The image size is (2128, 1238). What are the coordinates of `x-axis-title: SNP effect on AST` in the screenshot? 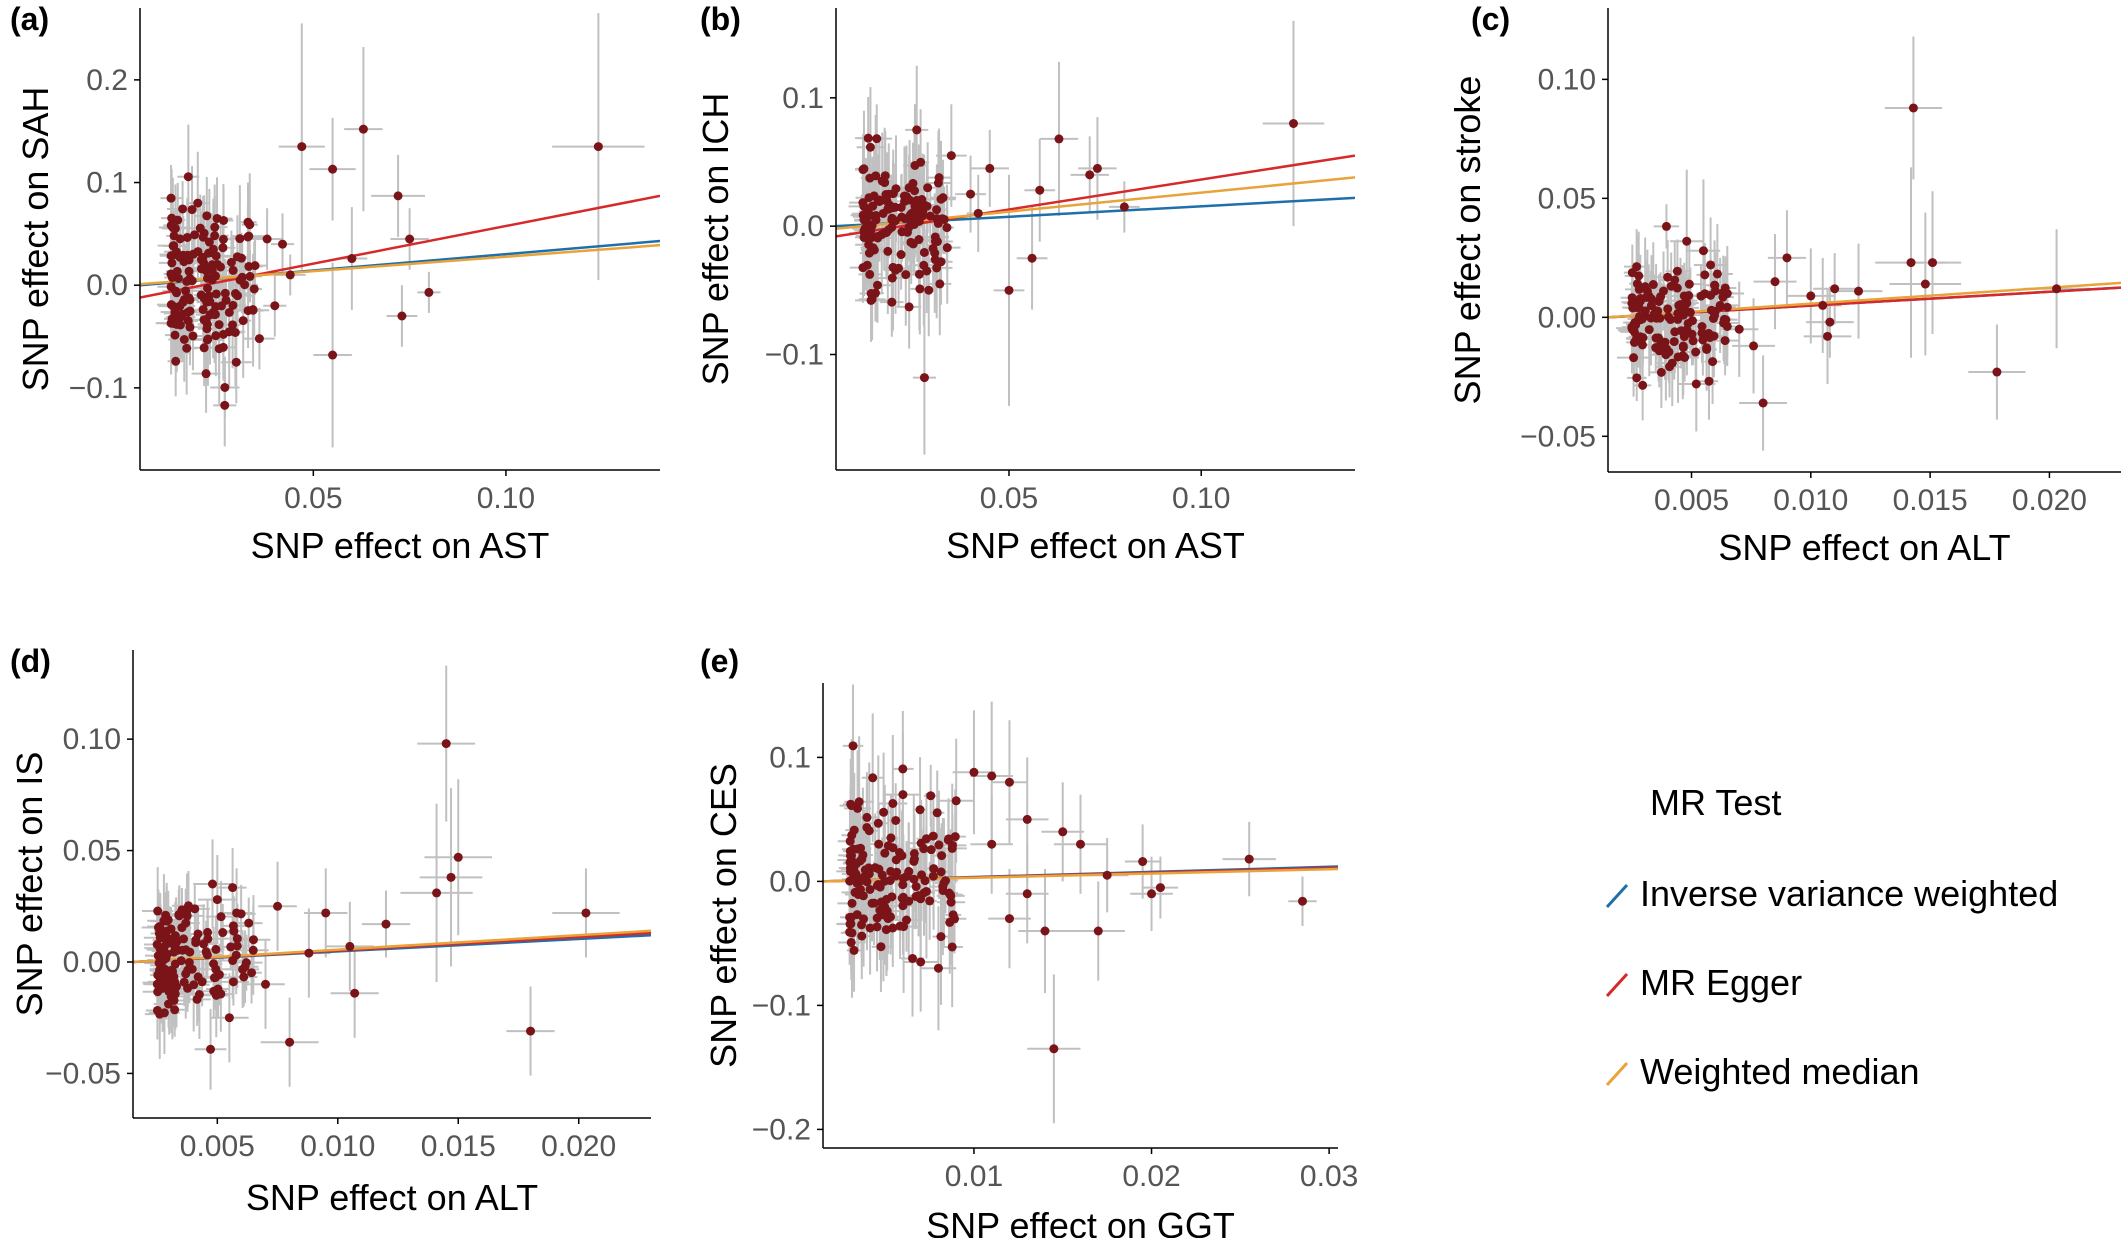 It's located at (1095, 545).